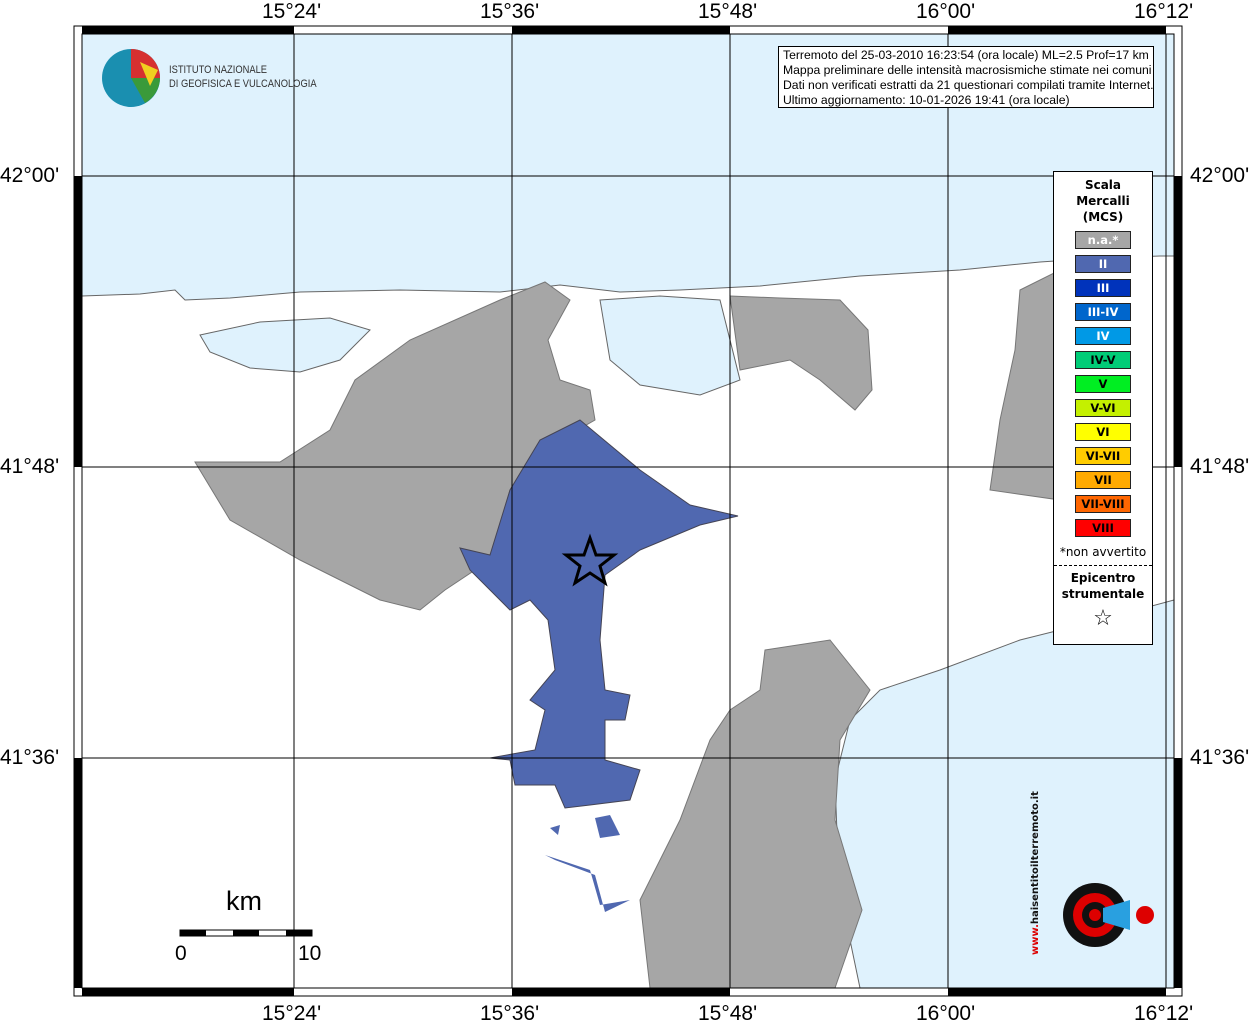  What do you see at coordinates (1220, 466) in the screenshot?
I see `lat-tick-right: 41°48'` at bounding box center [1220, 466].